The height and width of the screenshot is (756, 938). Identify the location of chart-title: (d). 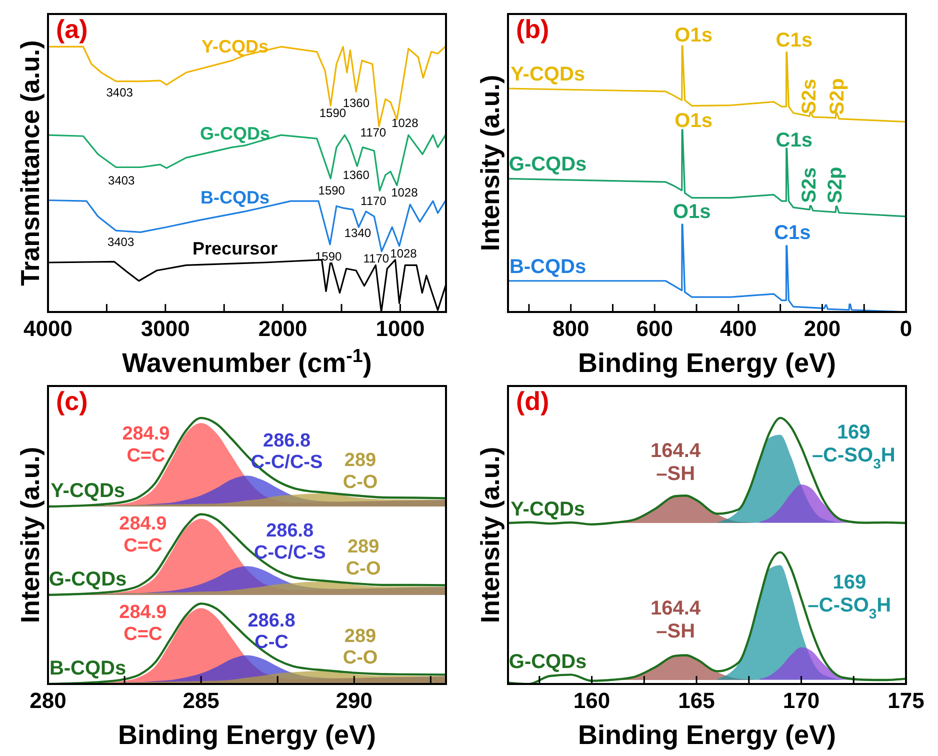
(533, 401).